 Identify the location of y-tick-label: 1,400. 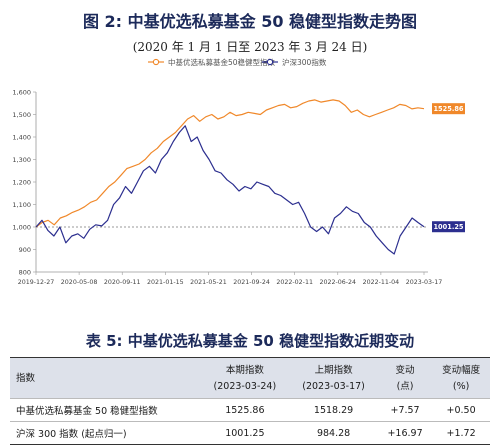
(21, 138).